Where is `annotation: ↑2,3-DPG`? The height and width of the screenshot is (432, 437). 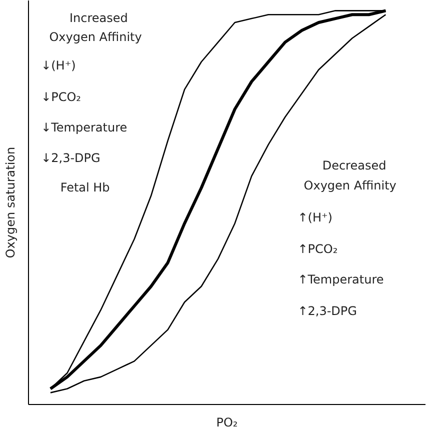
annotation: ↑2,3-DPG is located at coordinates (327, 311).